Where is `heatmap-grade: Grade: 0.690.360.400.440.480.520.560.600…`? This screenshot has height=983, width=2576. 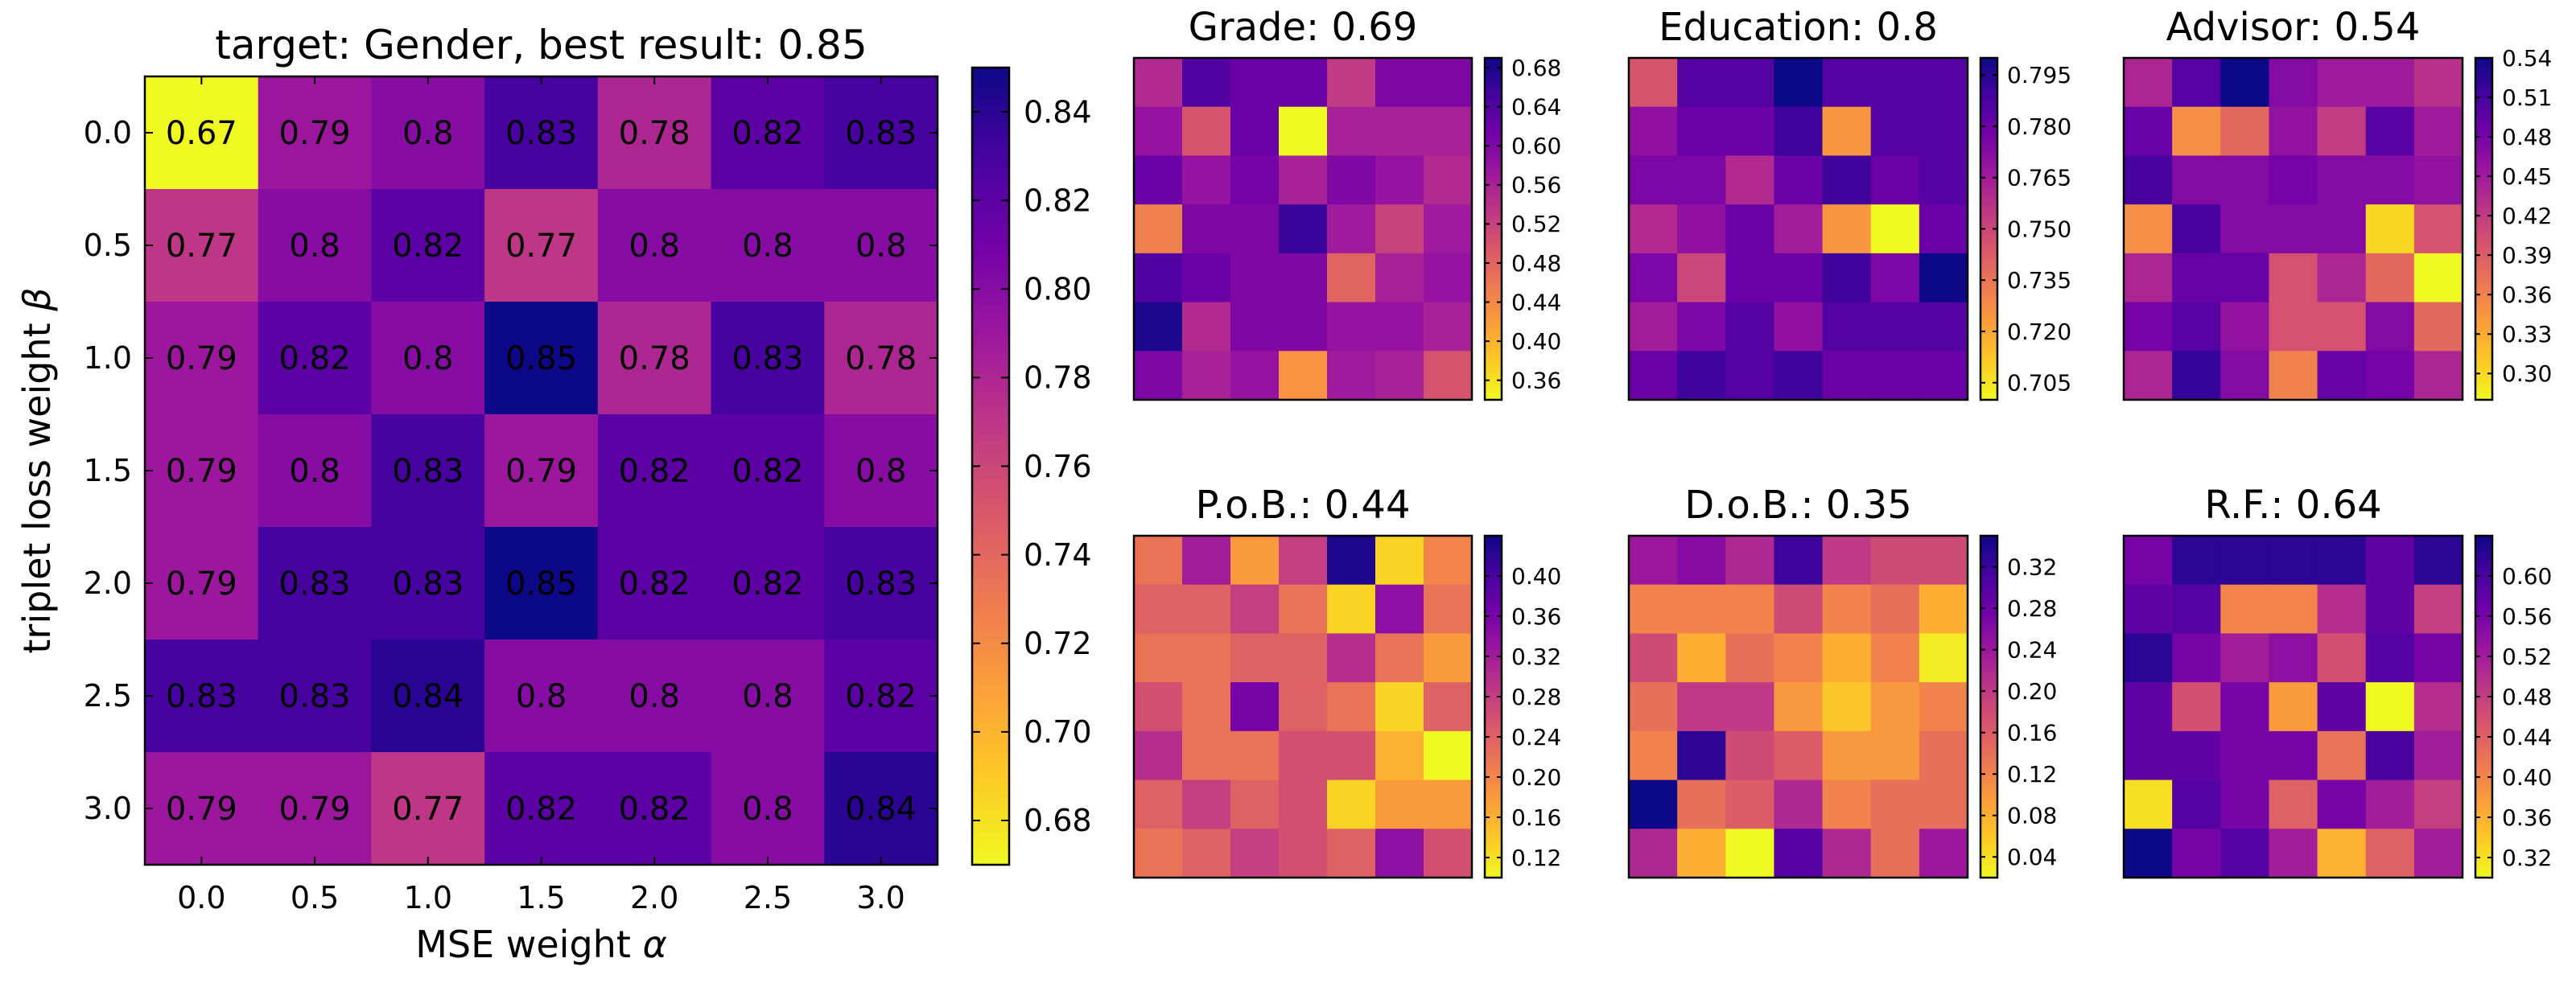 heatmap-grade: Grade: 0.690.360.400.440.480.520.560.600… is located at coordinates (1346, 203).